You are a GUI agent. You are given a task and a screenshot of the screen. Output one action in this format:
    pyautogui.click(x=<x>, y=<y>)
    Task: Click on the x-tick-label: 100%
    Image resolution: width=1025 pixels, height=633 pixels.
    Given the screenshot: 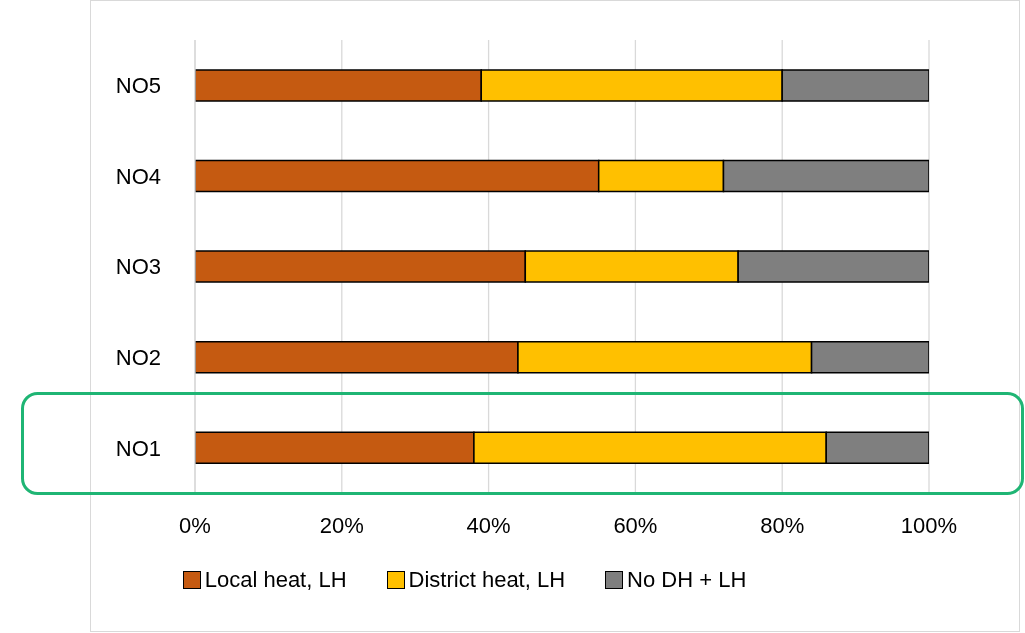 What is the action you would take?
    pyautogui.click(x=929, y=525)
    